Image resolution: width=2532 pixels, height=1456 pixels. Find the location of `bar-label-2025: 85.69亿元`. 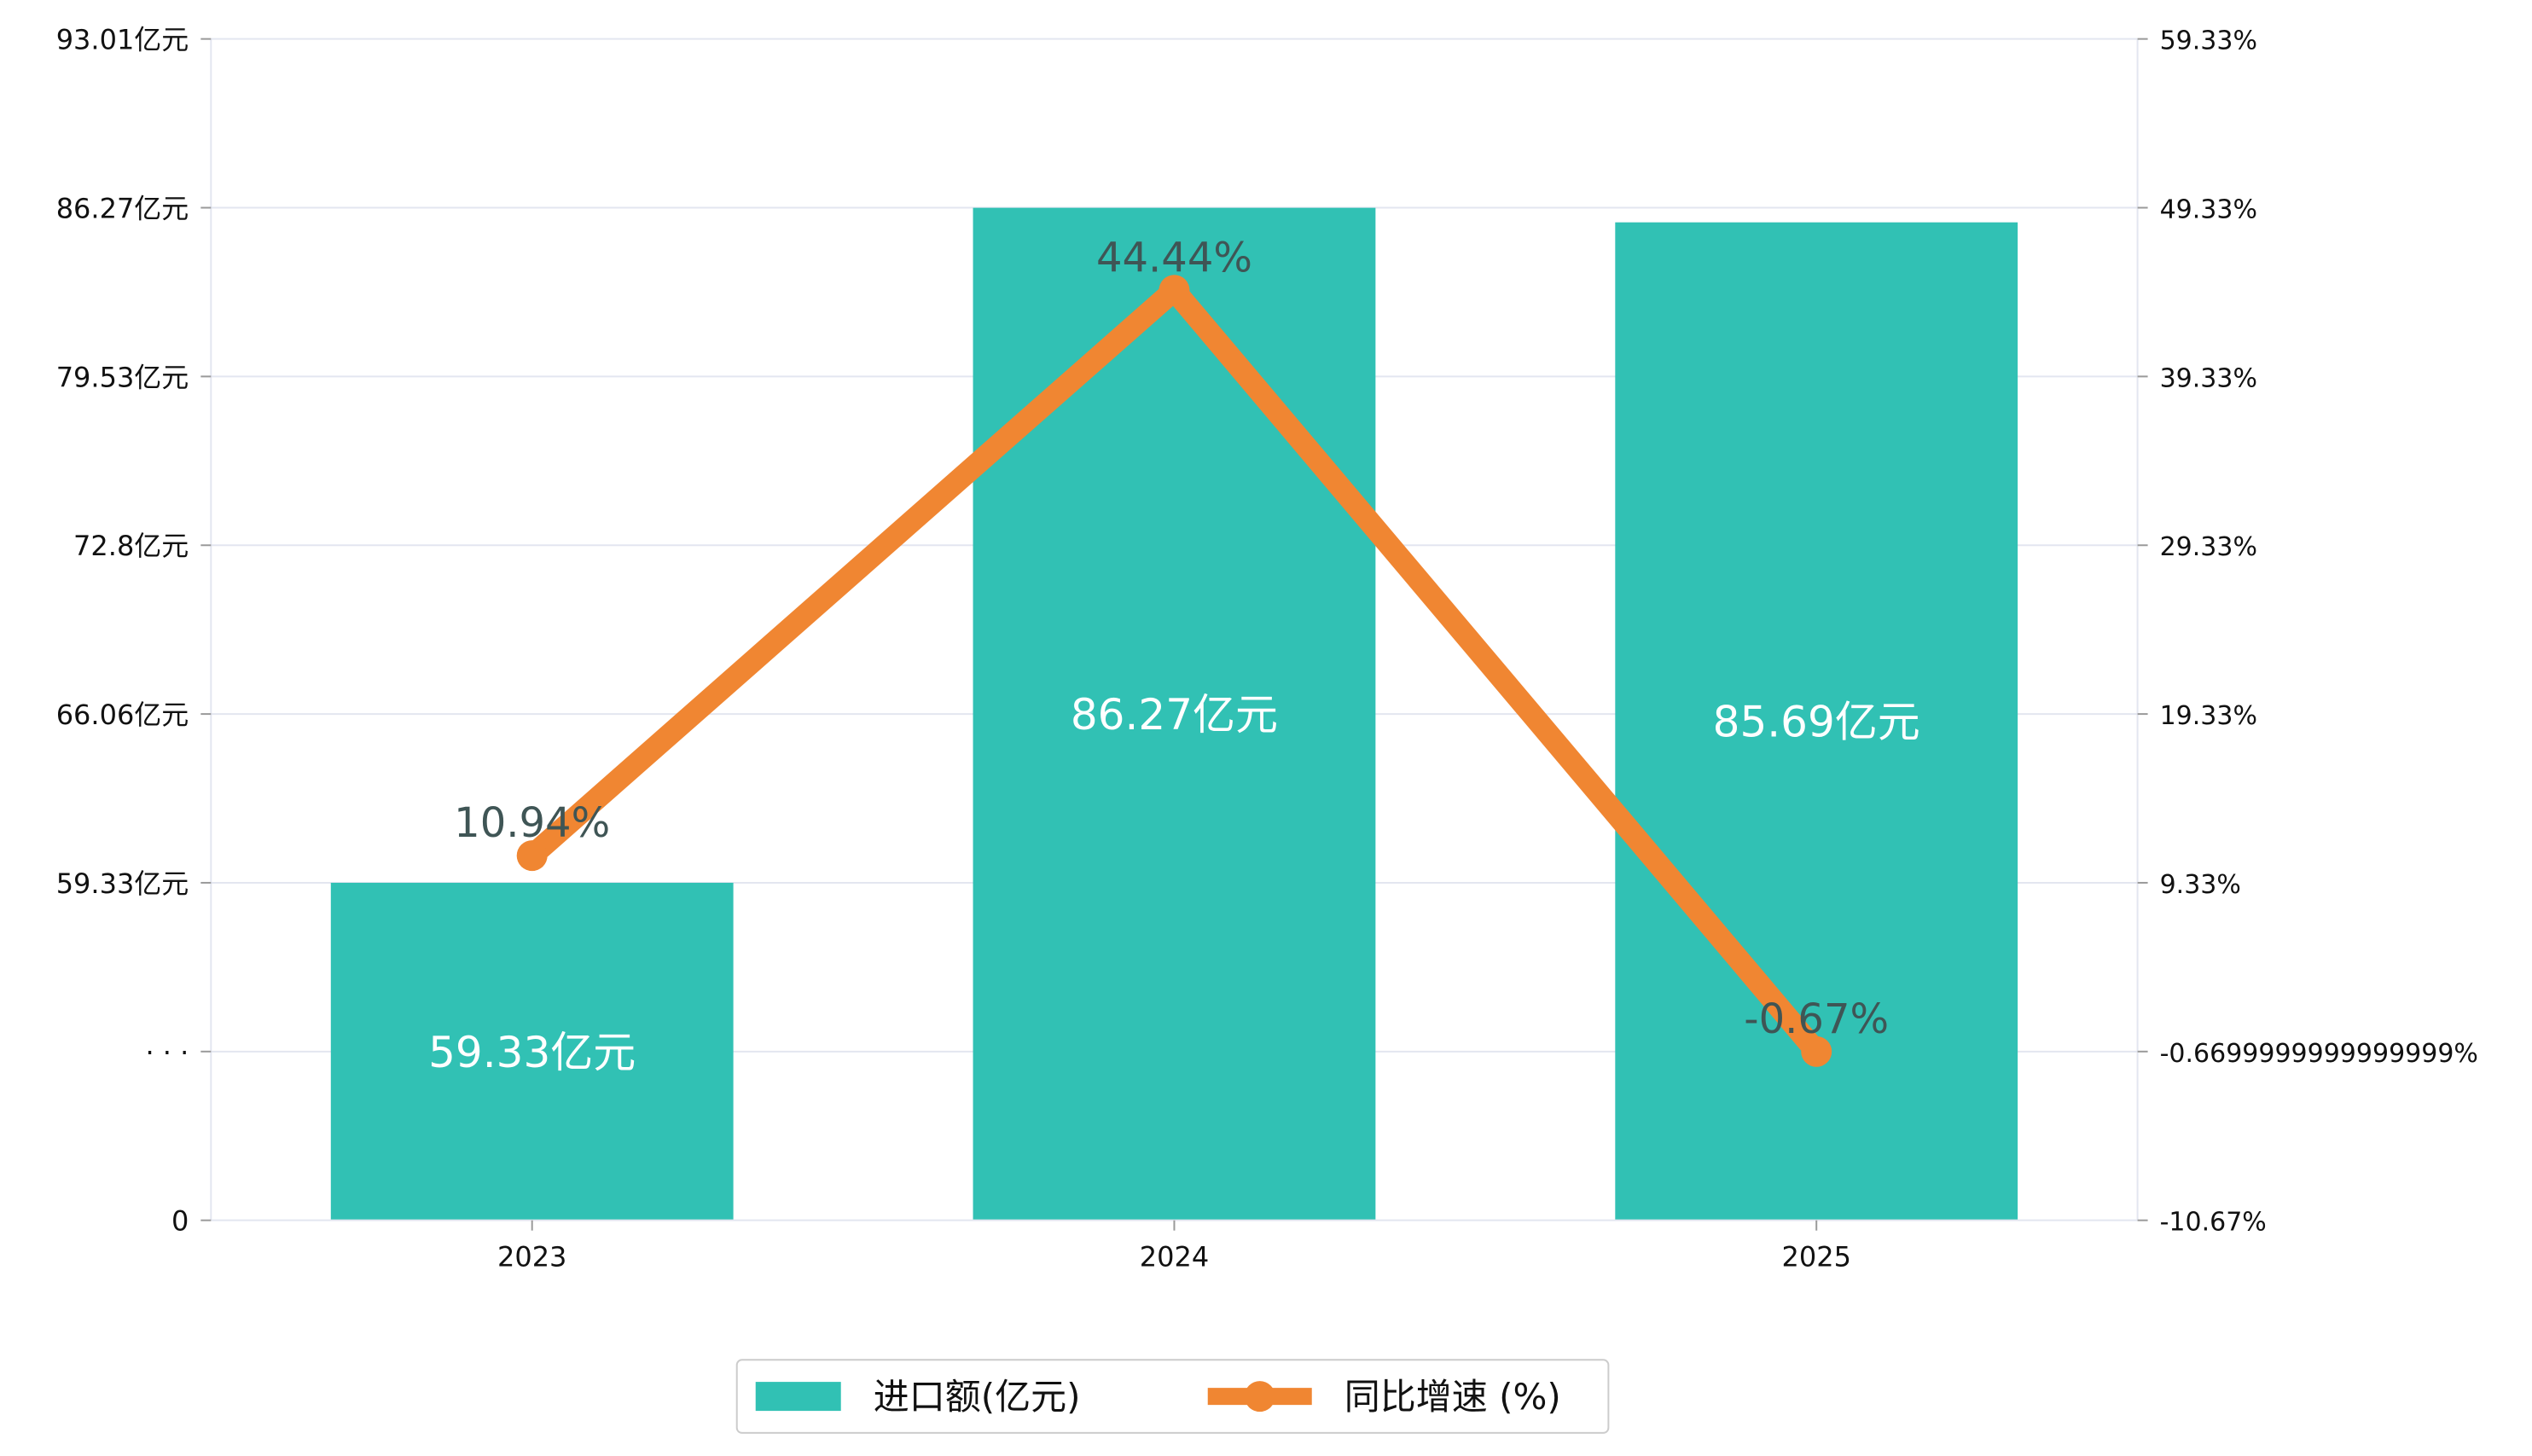

bar-label-2025: 85.69亿元 is located at coordinates (1817, 722).